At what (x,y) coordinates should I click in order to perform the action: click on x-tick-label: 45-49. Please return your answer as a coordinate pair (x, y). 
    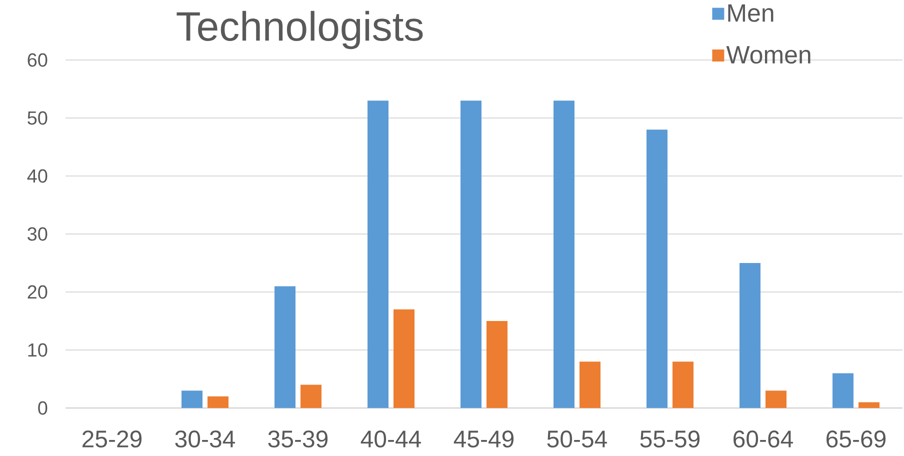
    Looking at the image, I should click on (484, 439).